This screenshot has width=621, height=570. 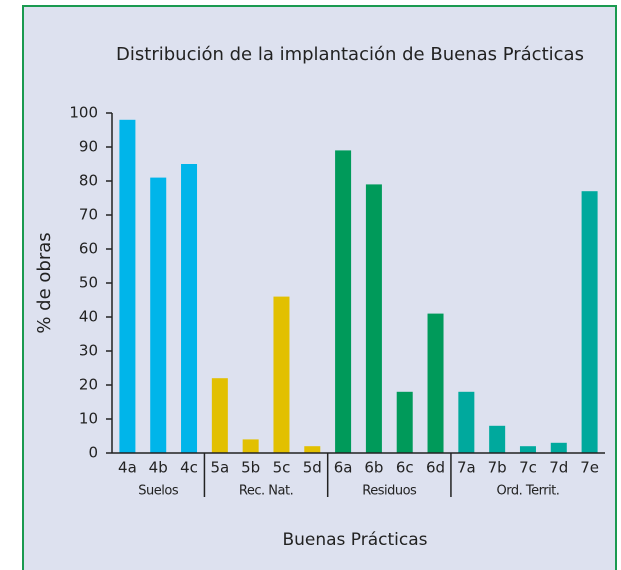 What do you see at coordinates (528, 468) in the screenshot?
I see `x-tick-label: 7c` at bounding box center [528, 468].